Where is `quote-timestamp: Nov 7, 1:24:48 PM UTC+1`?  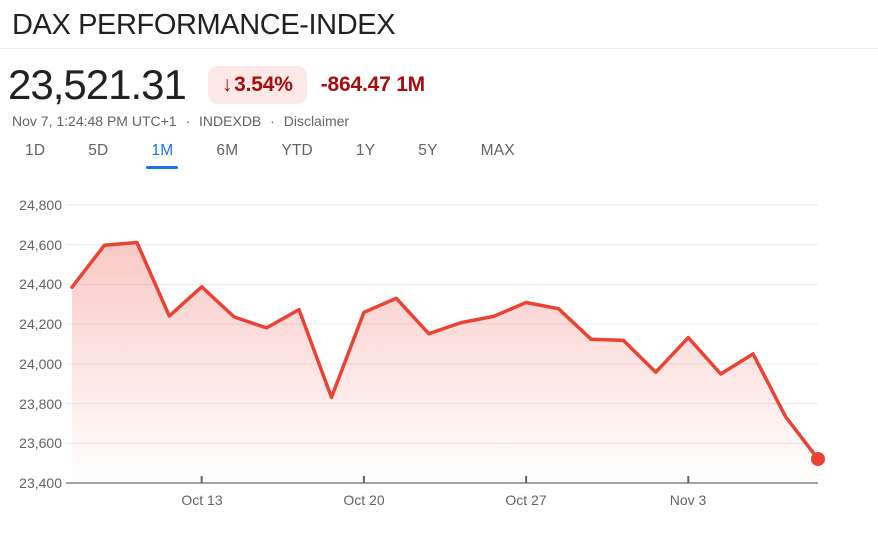 quote-timestamp: Nov 7, 1:24:48 PM UTC+1 is located at coordinates (94, 121).